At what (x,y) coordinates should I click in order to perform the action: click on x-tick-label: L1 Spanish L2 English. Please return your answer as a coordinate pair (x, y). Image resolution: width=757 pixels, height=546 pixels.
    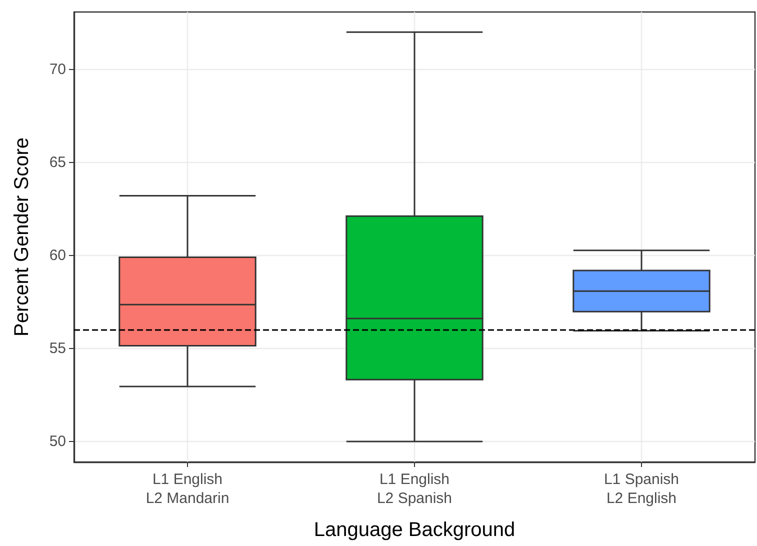
    Looking at the image, I should click on (642, 489).